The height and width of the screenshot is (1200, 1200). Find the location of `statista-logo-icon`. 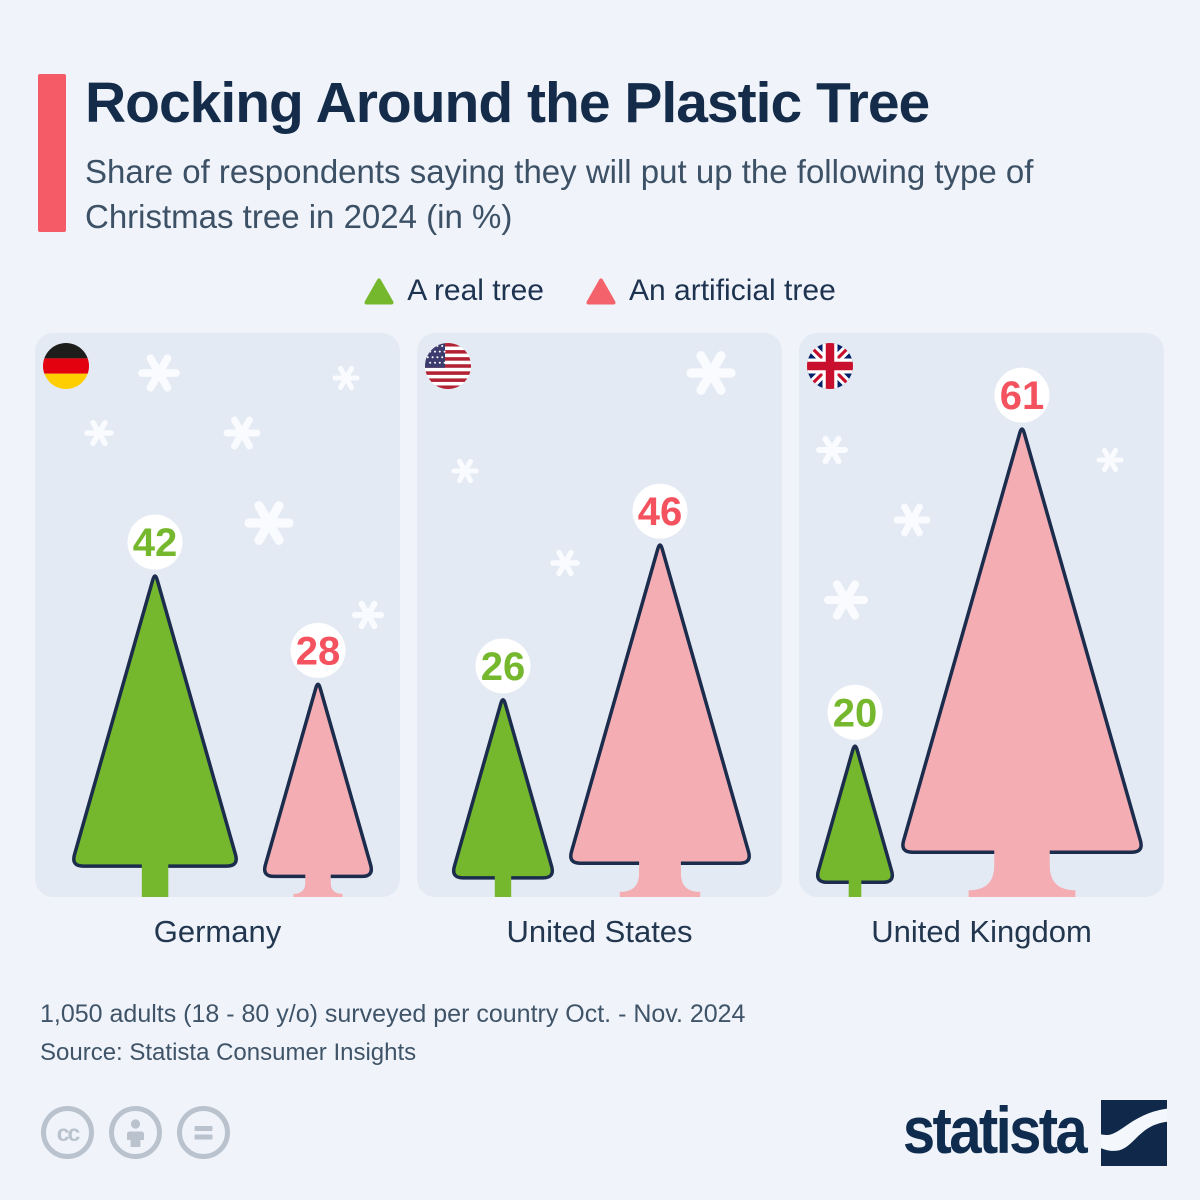

statista-logo-icon is located at coordinates (1134, 1133).